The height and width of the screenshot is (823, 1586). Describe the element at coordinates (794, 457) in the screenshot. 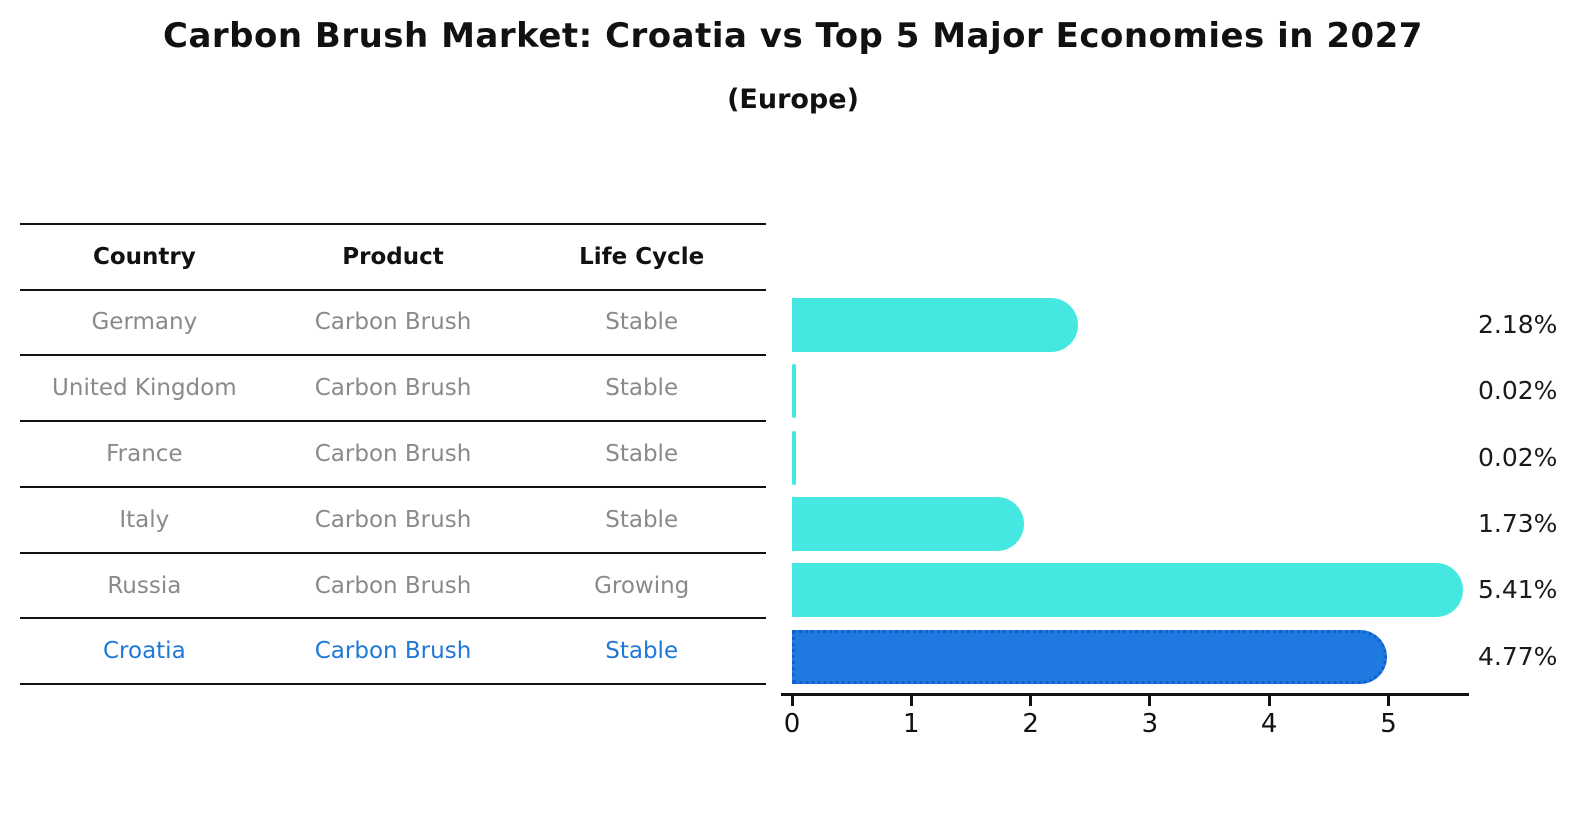

I see `bar-france` at that location.